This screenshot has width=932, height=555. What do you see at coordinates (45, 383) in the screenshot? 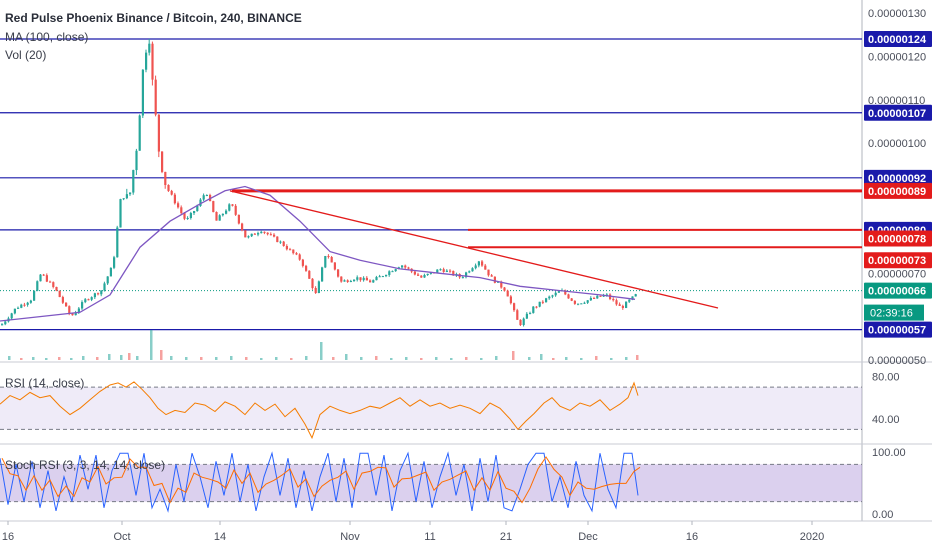
I see `rsi-legend: RSI (14, close)` at bounding box center [45, 383].